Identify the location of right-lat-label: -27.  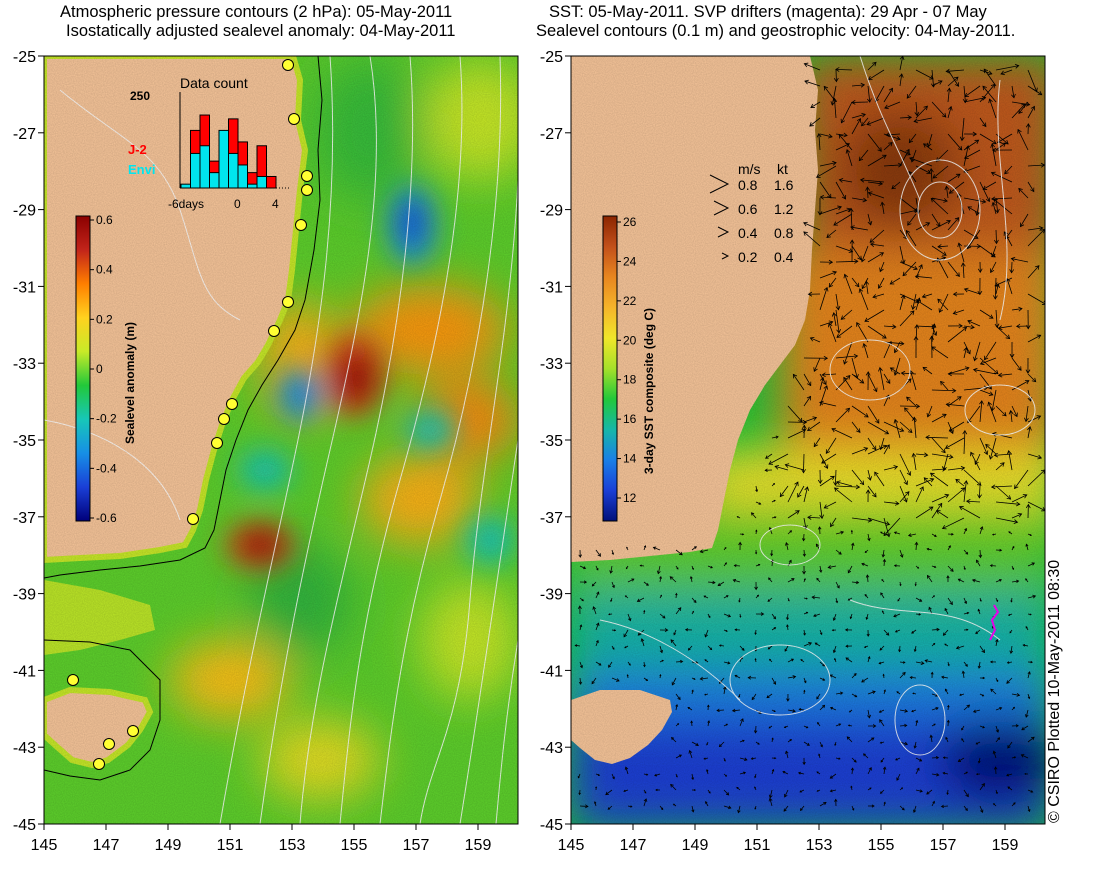
(551, 134).